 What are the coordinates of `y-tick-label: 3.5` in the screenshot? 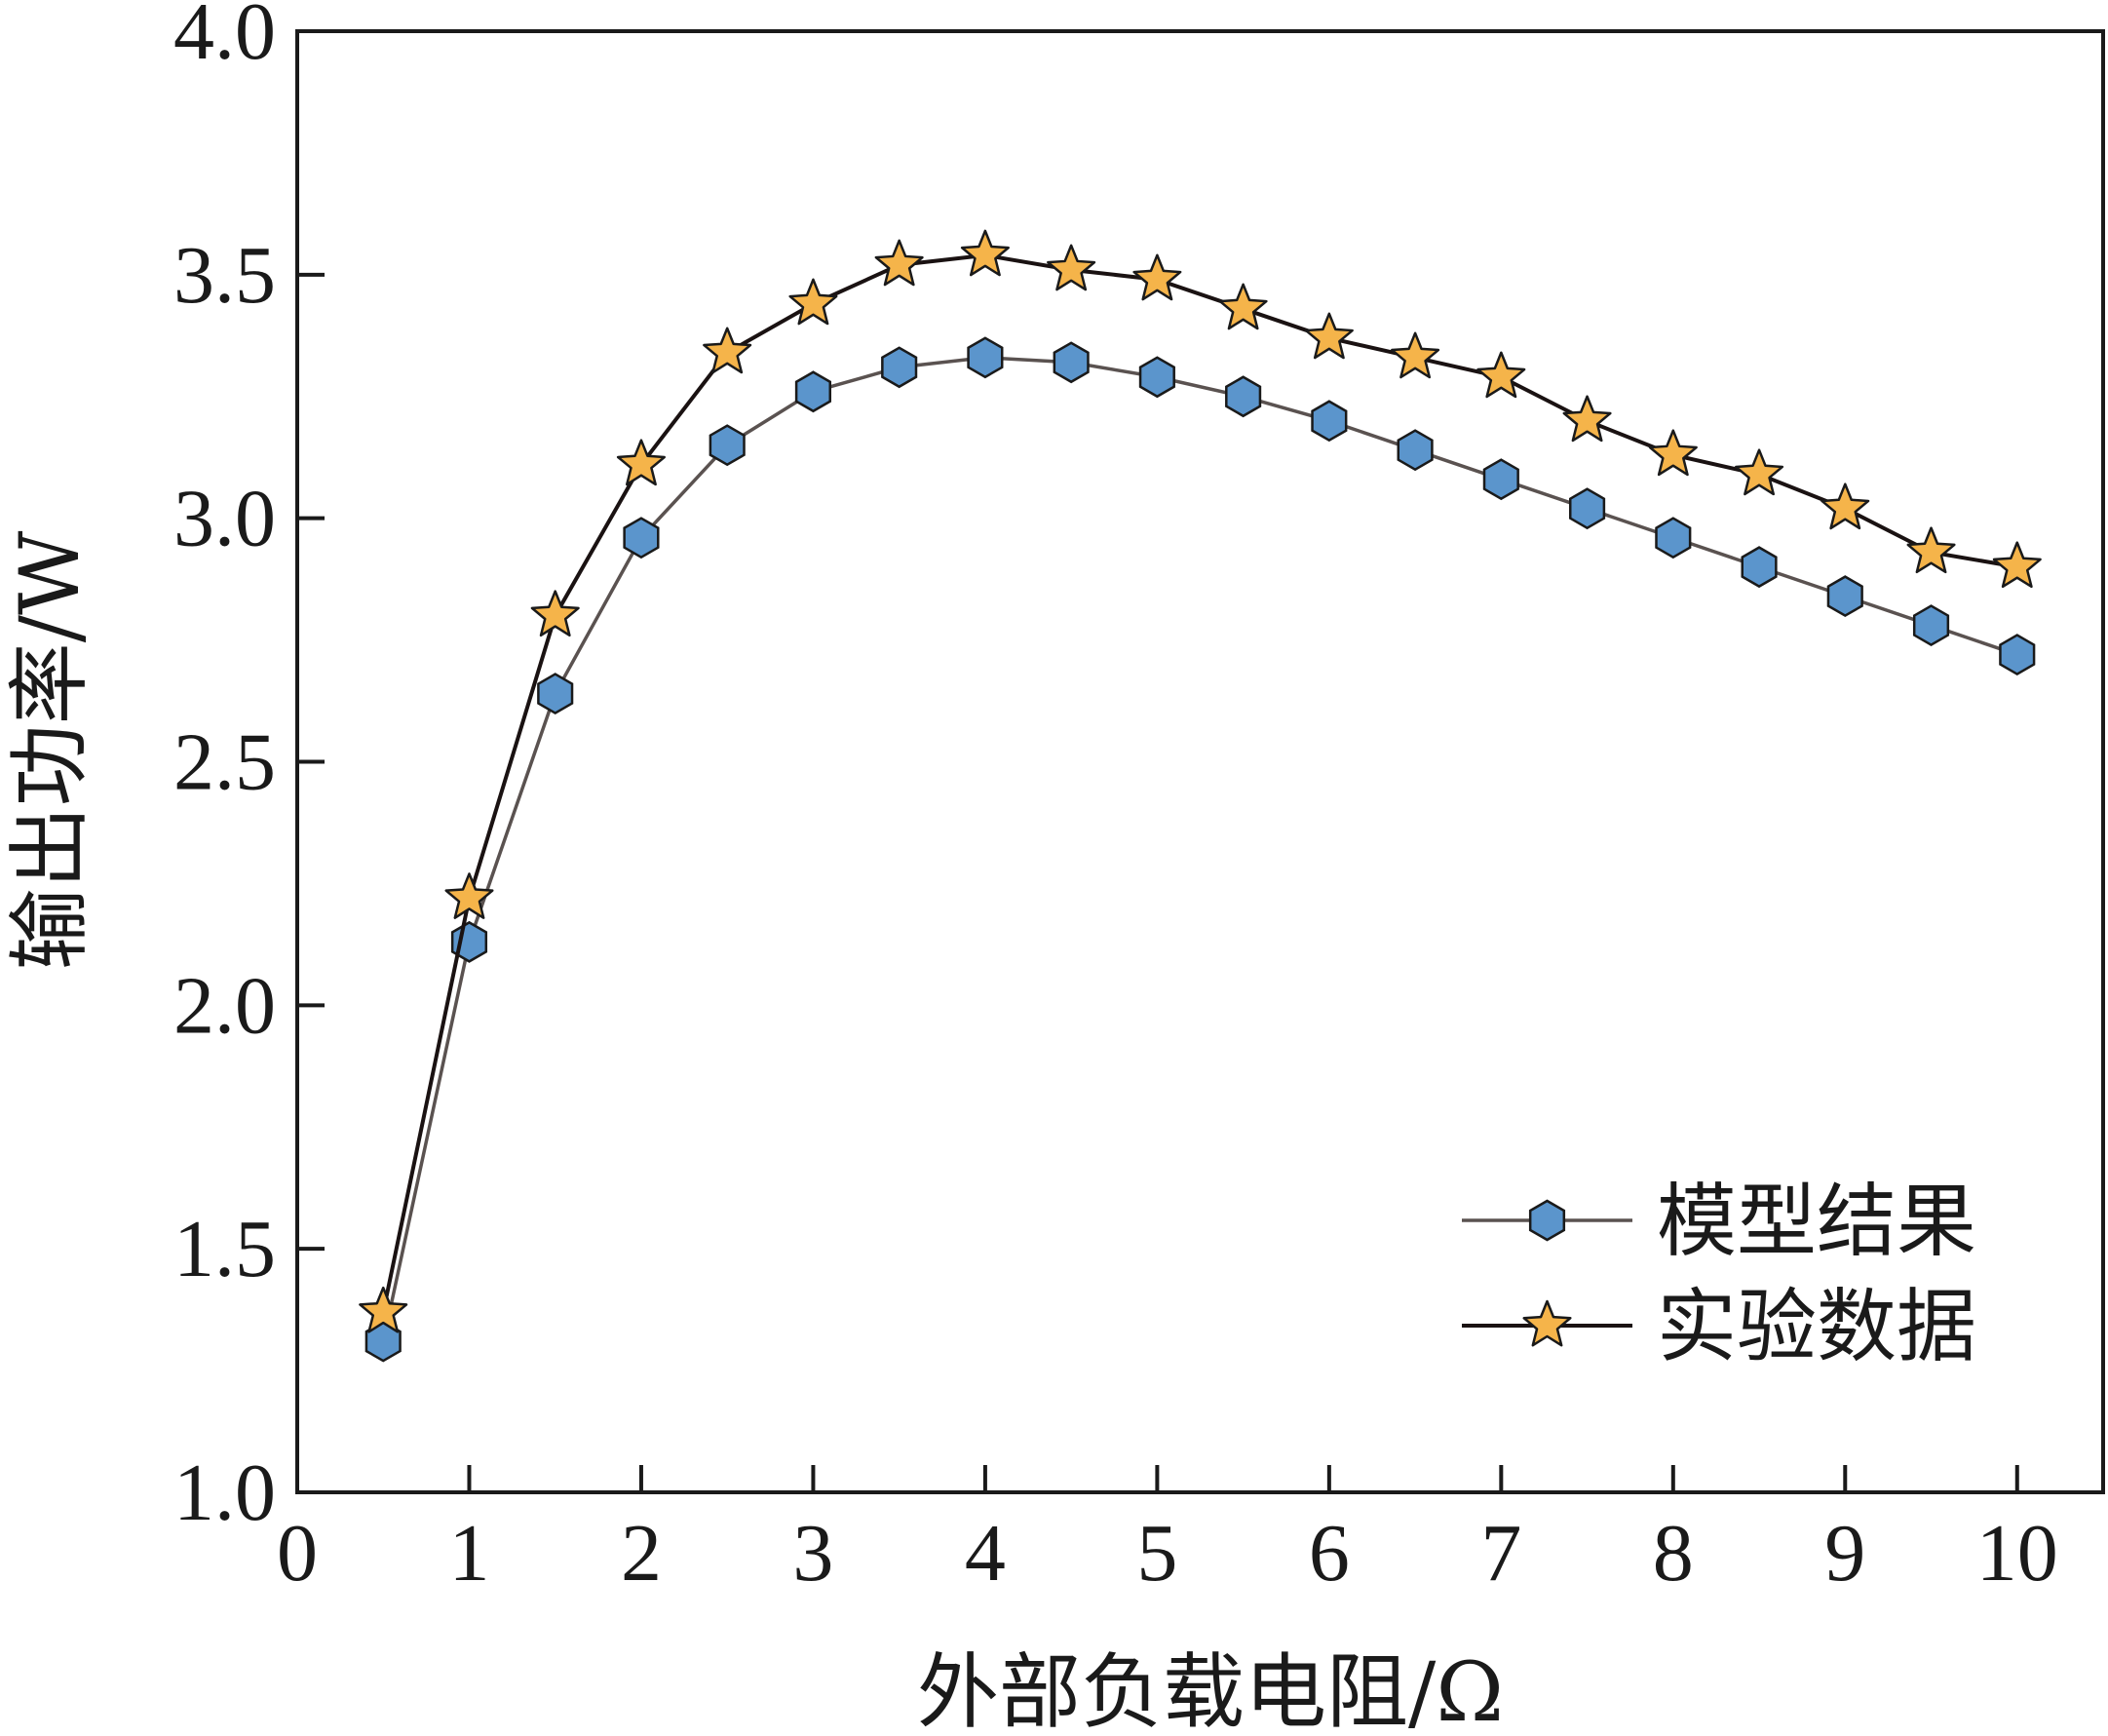 It's located at (225, 275).